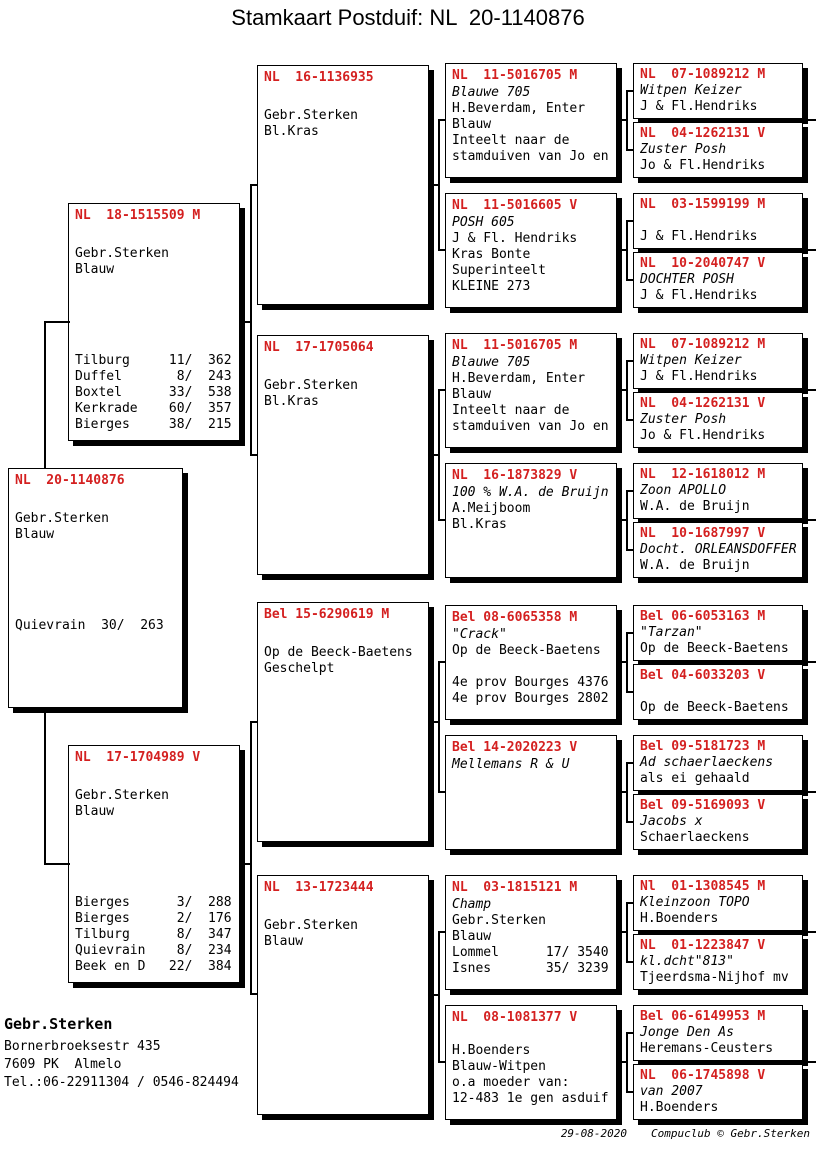 This screenshot has height=1172, width=816. Describe the element at coordinates (530, 682) in the screenshot. I see `pedigree-line: 4e prov Bourges 4376` at that location.